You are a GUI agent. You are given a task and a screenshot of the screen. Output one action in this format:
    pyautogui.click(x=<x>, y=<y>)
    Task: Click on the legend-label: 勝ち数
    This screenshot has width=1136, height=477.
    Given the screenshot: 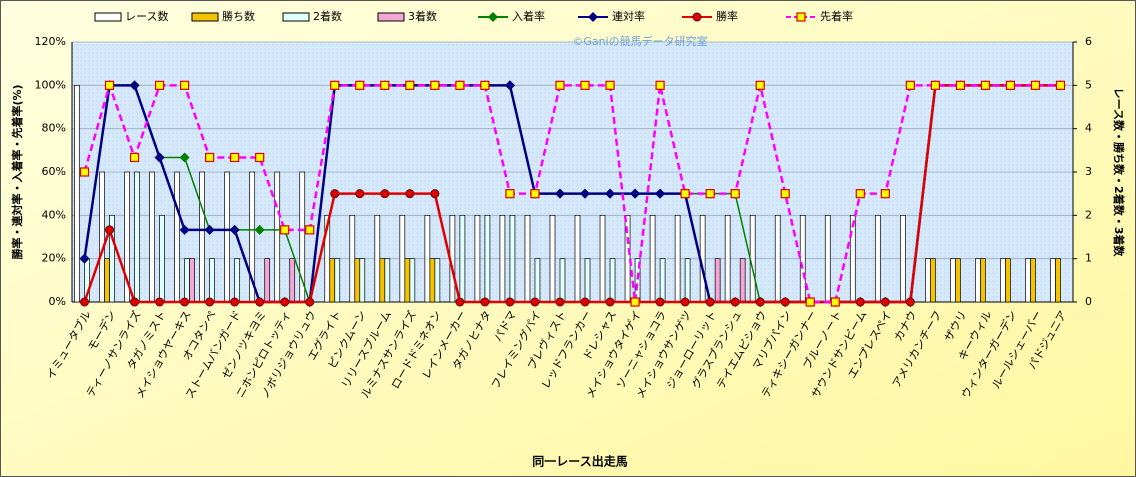 What is the action you would take?
    pyautogui.click(x=238, y=16)
    